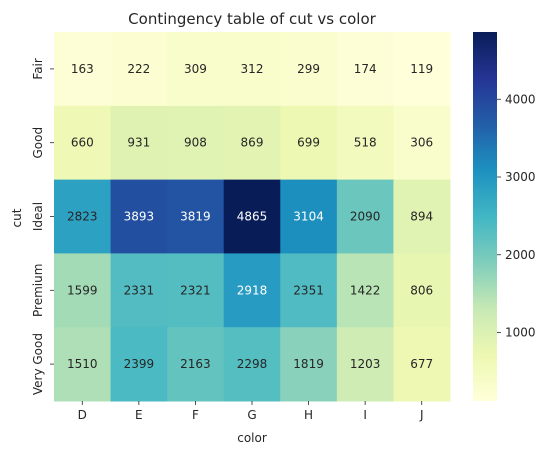 The height and width of the screenshot is (455, 548). I want to click on colorbar-ticks: 1000 2000 3000 4000, so click(516, 216).